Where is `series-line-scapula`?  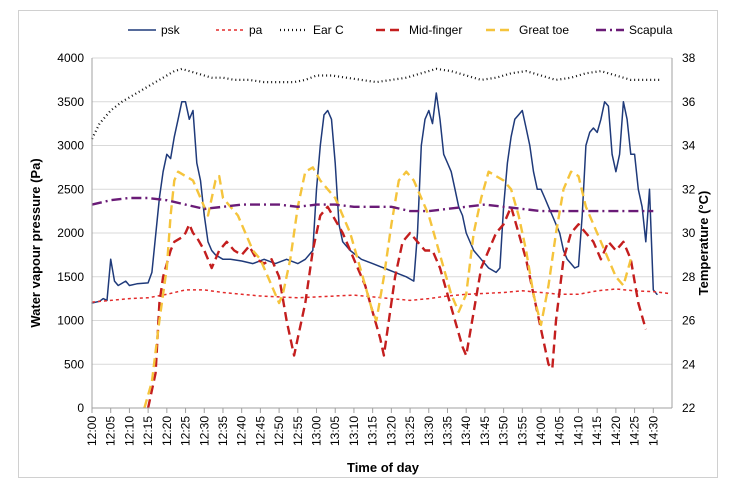
series-line-scapula is located at coordinates (372, 204).